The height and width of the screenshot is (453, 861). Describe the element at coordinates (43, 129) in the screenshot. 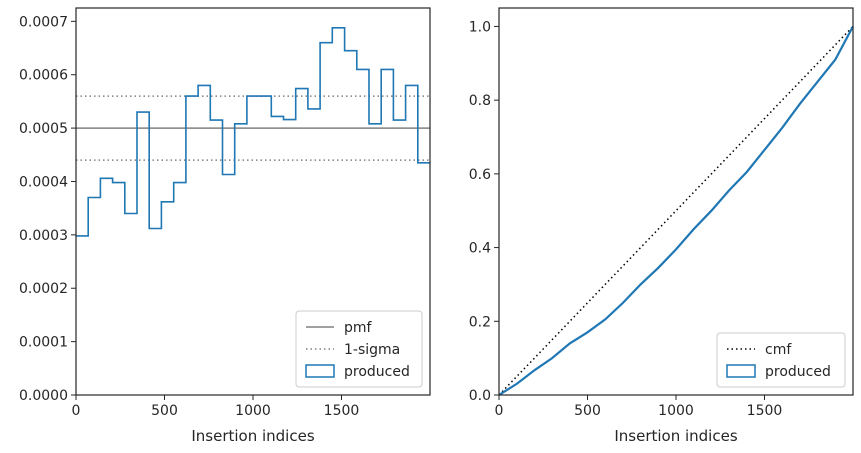

I see `y-tick-label: 0.0005` at that location.